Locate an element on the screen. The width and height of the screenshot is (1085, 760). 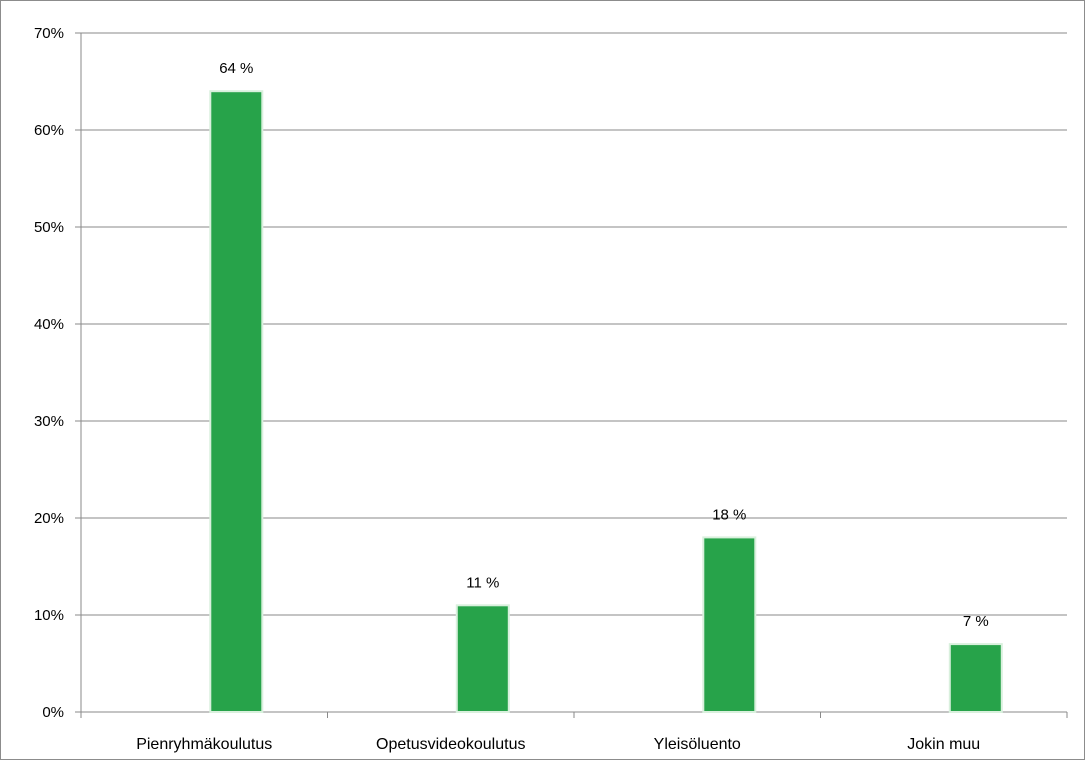
x-category-label: Pienryhmäkoulutus is located at coordinates (204, 744).